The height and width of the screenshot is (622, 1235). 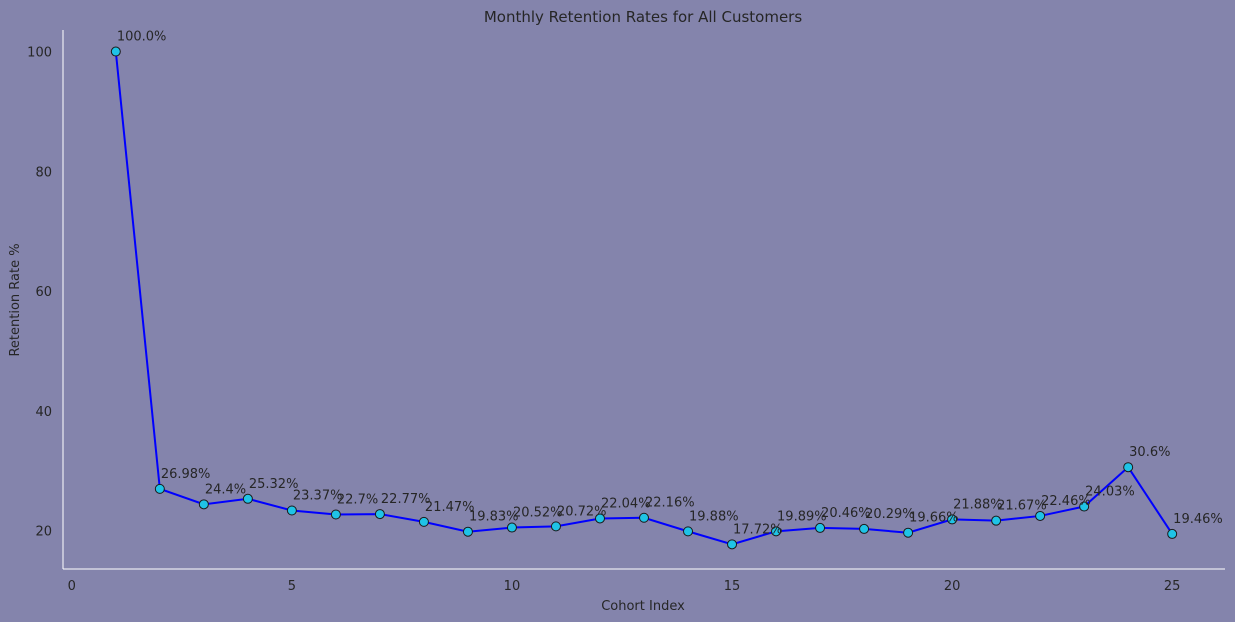 What do you see at coordinates (15, 299) in the screenshot?
I see `y-axis-label: Retention Rate %` at bounding box center [15, 299].